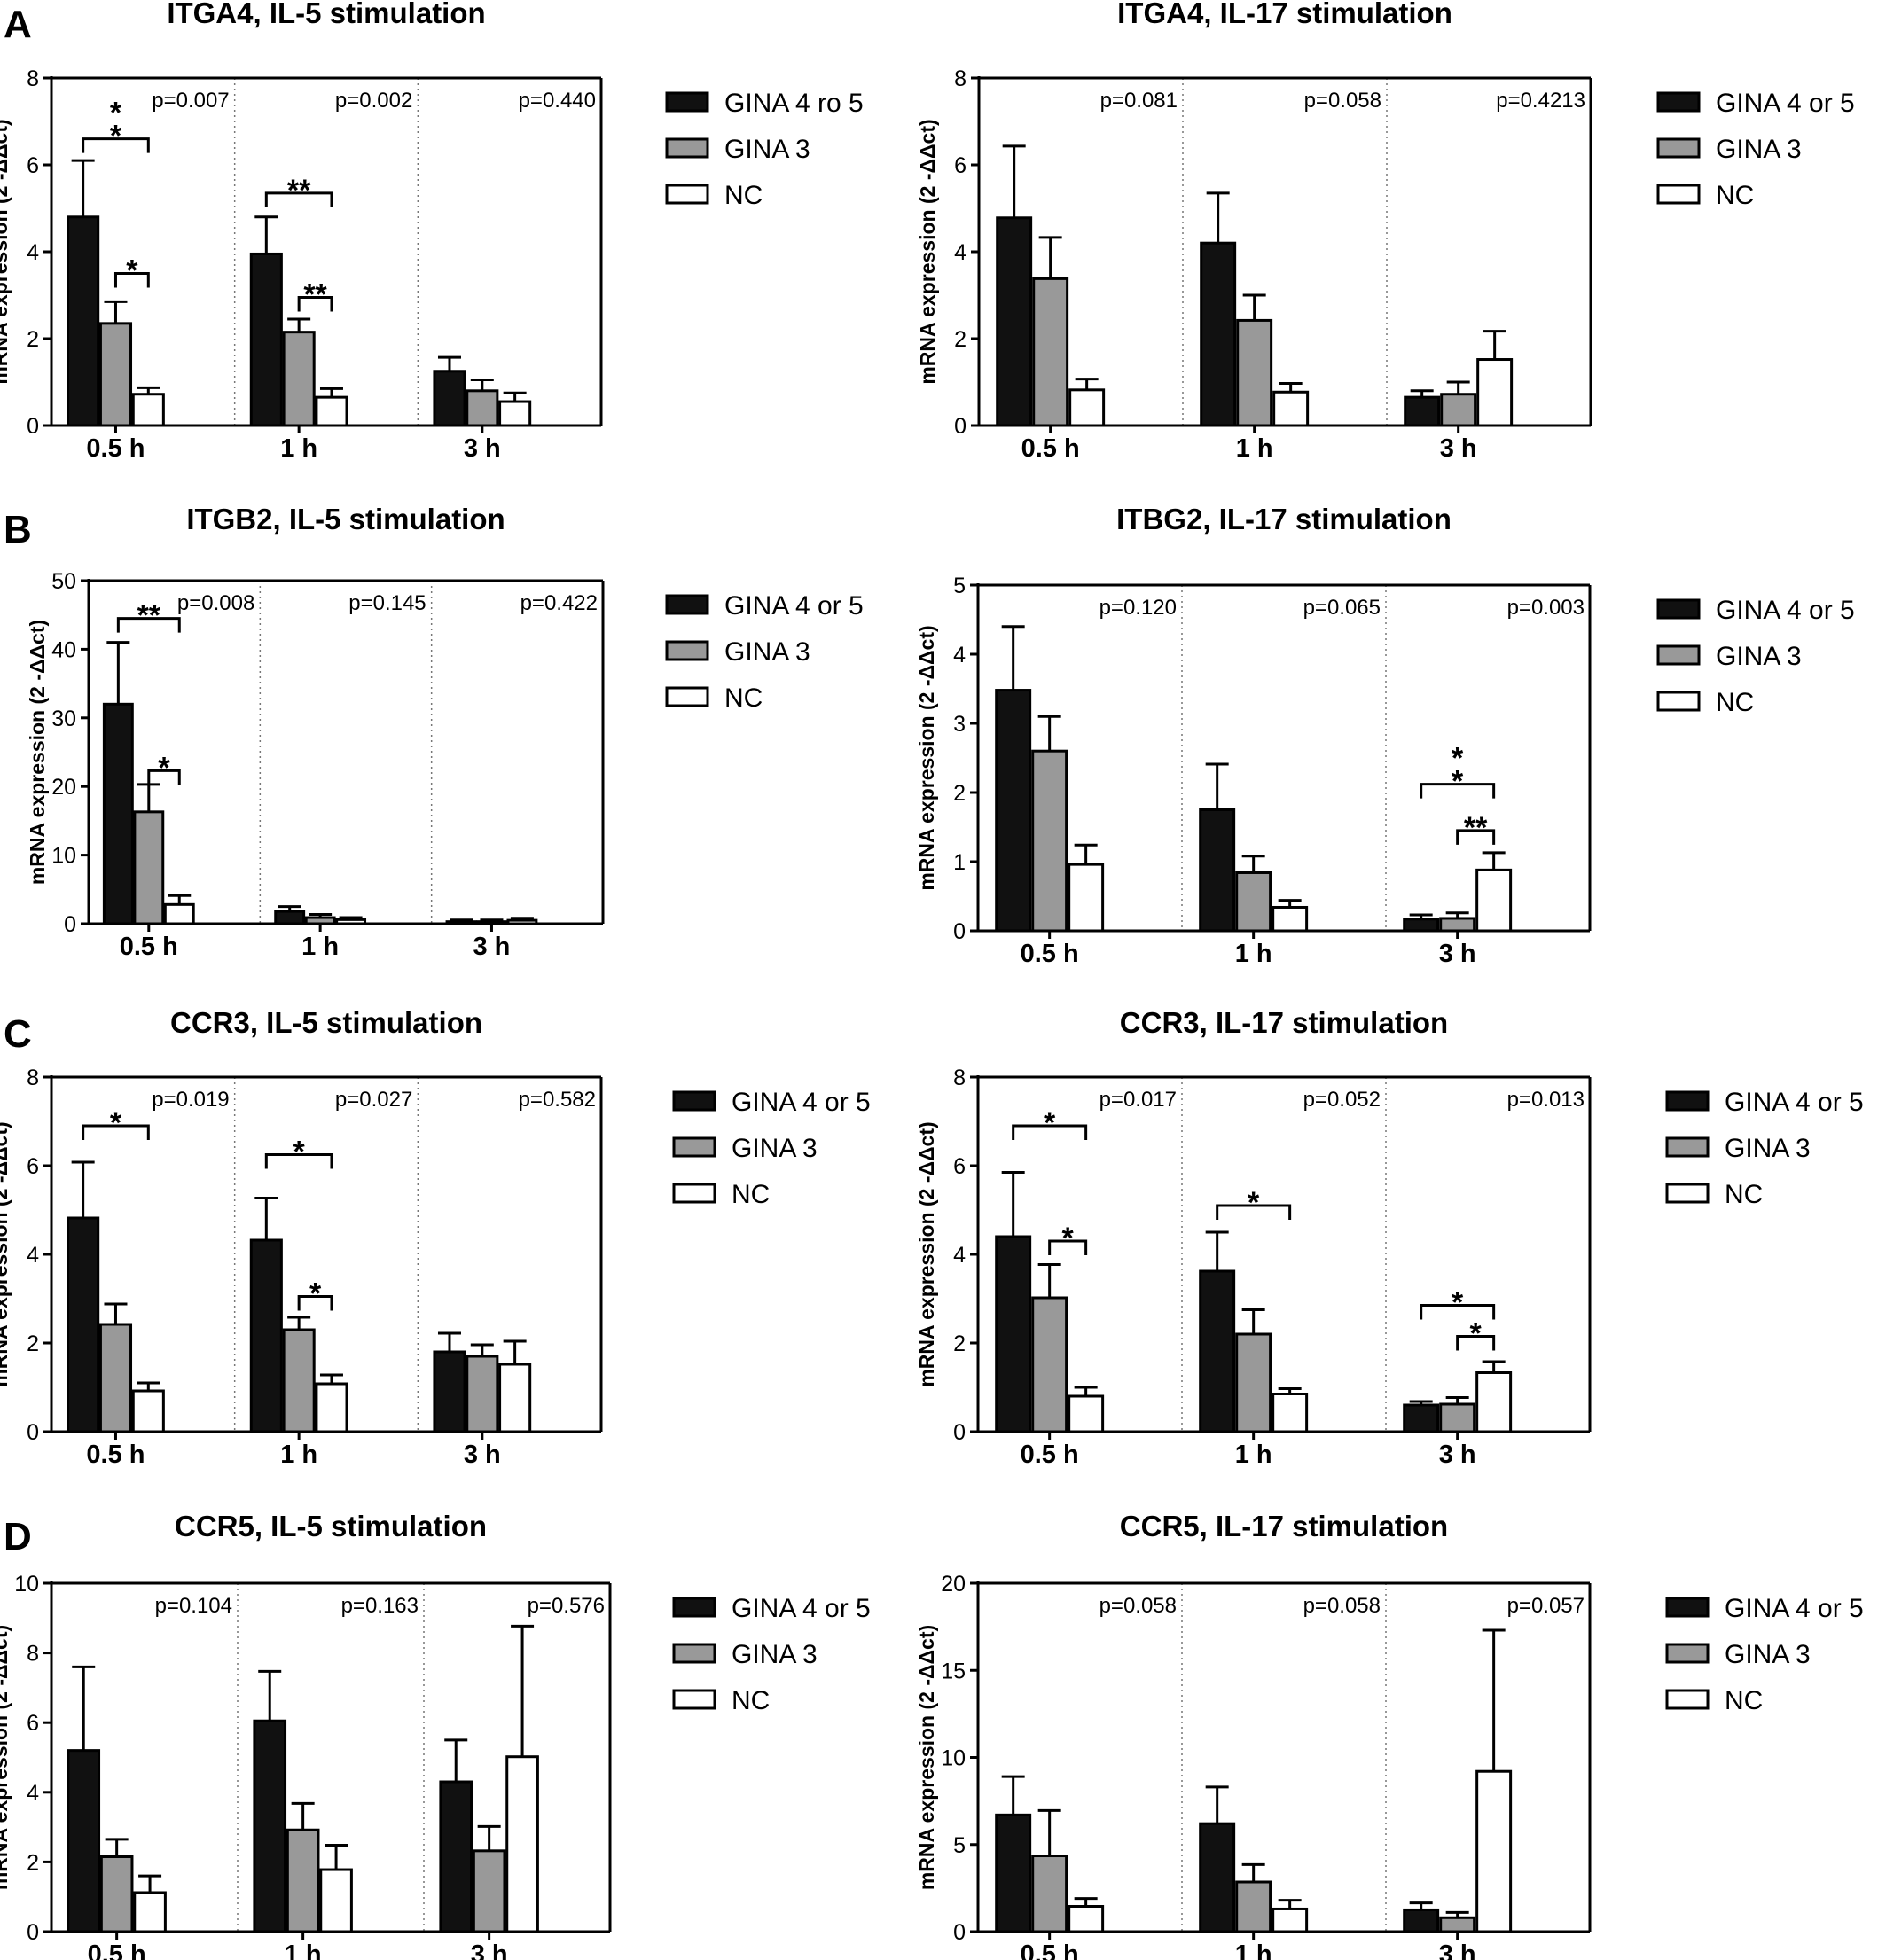 The width and height of the screenshot is (1878, 1960). What do you see at coordinates (959, 724) in the screenshot?
I see `y-tick-label: 3` at bounding box center [959, 724].